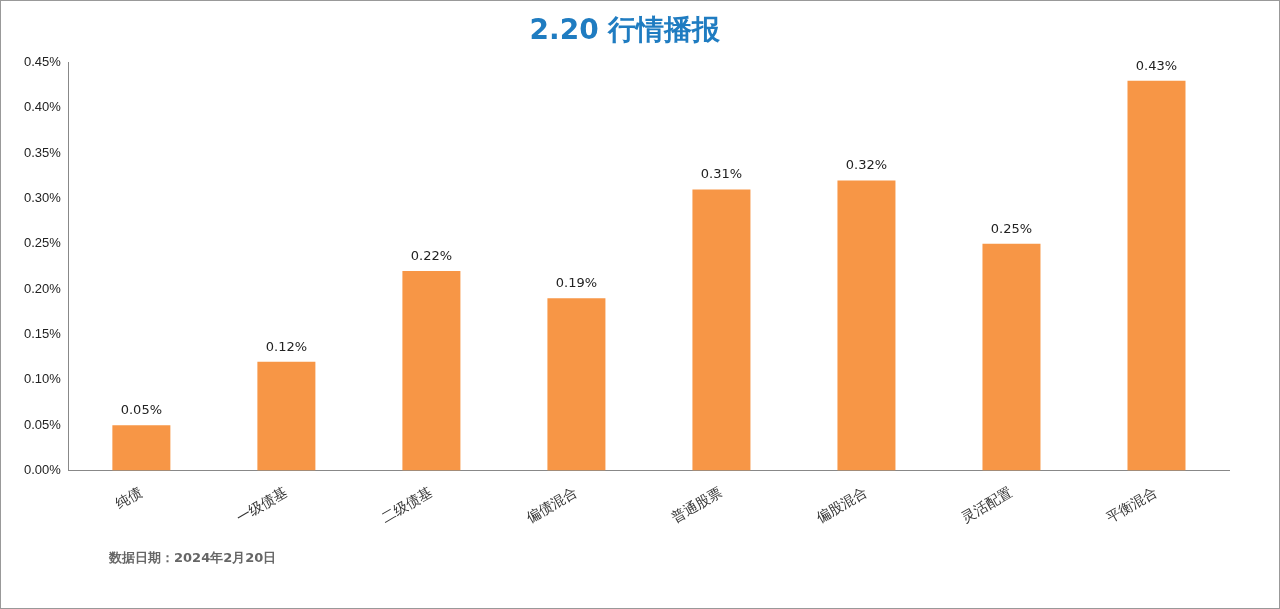  Describe the element at coordinates (193, 558) in the screenshot. I see `text: 数据日期：2024年2月20日` at that location.